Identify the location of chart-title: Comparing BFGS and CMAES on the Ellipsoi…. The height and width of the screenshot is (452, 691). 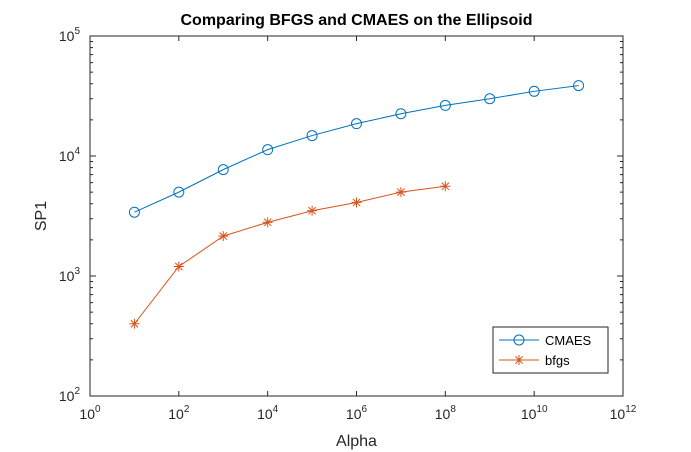
(356, 20).